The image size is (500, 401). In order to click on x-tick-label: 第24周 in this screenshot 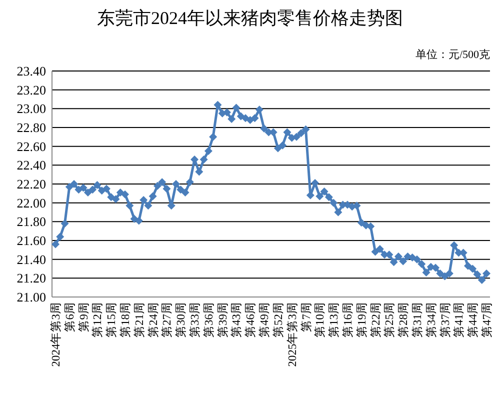, I will do `click(153, 320)`.